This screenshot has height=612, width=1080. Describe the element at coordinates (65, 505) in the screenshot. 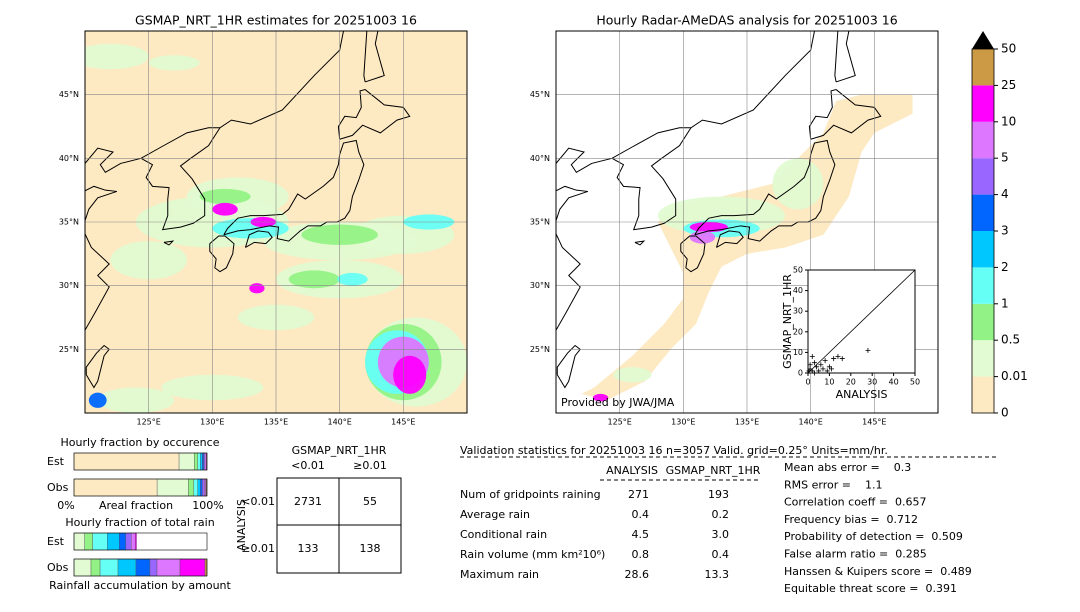

I see `axis-label: 0%` at that location.